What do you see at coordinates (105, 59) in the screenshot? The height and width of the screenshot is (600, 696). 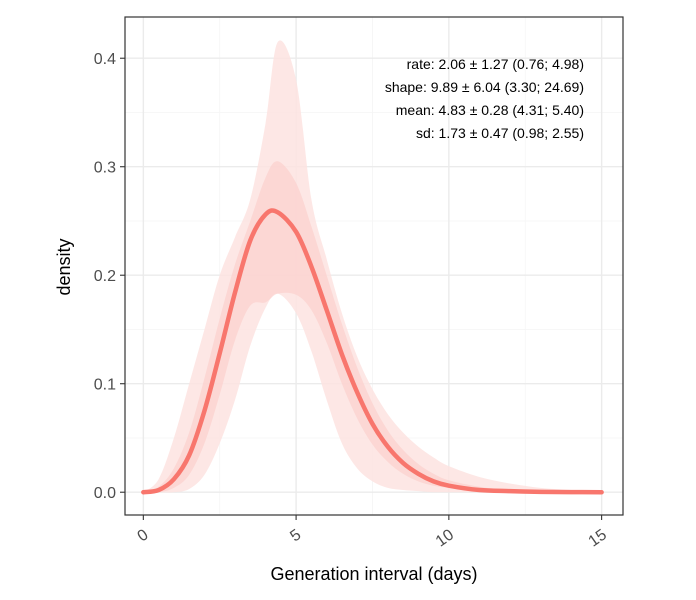 I see `y-tick-label: 0.4` at bounding box center [105, 59].